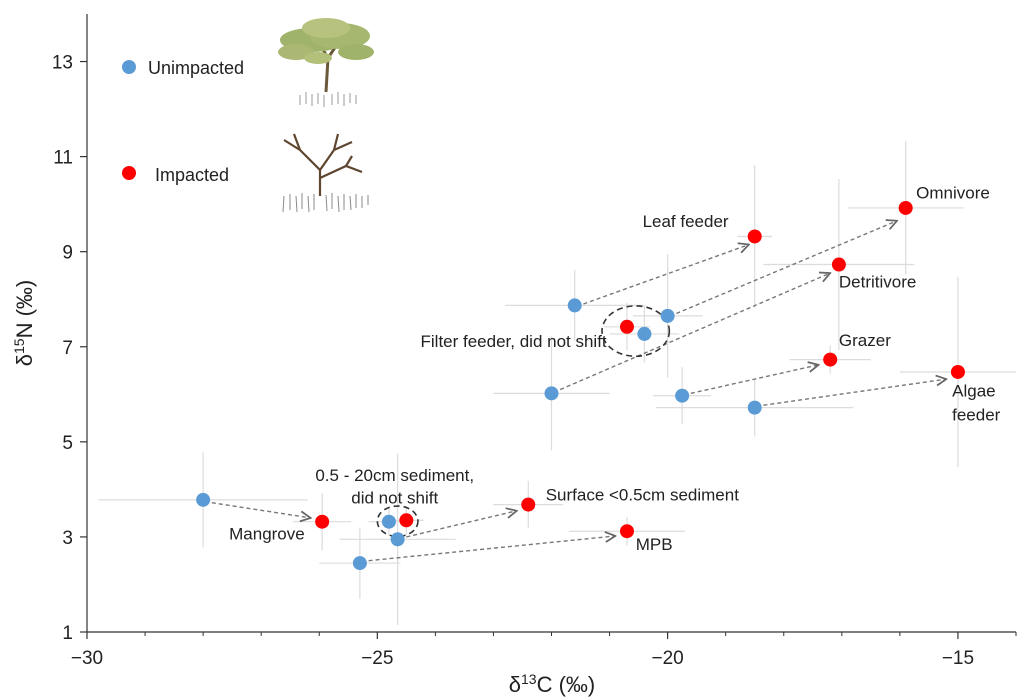  What do you see at coordinates (267, 533) in the screenshot?
I see `point-annotation: Mangrove` at bounding box center [267, 533].